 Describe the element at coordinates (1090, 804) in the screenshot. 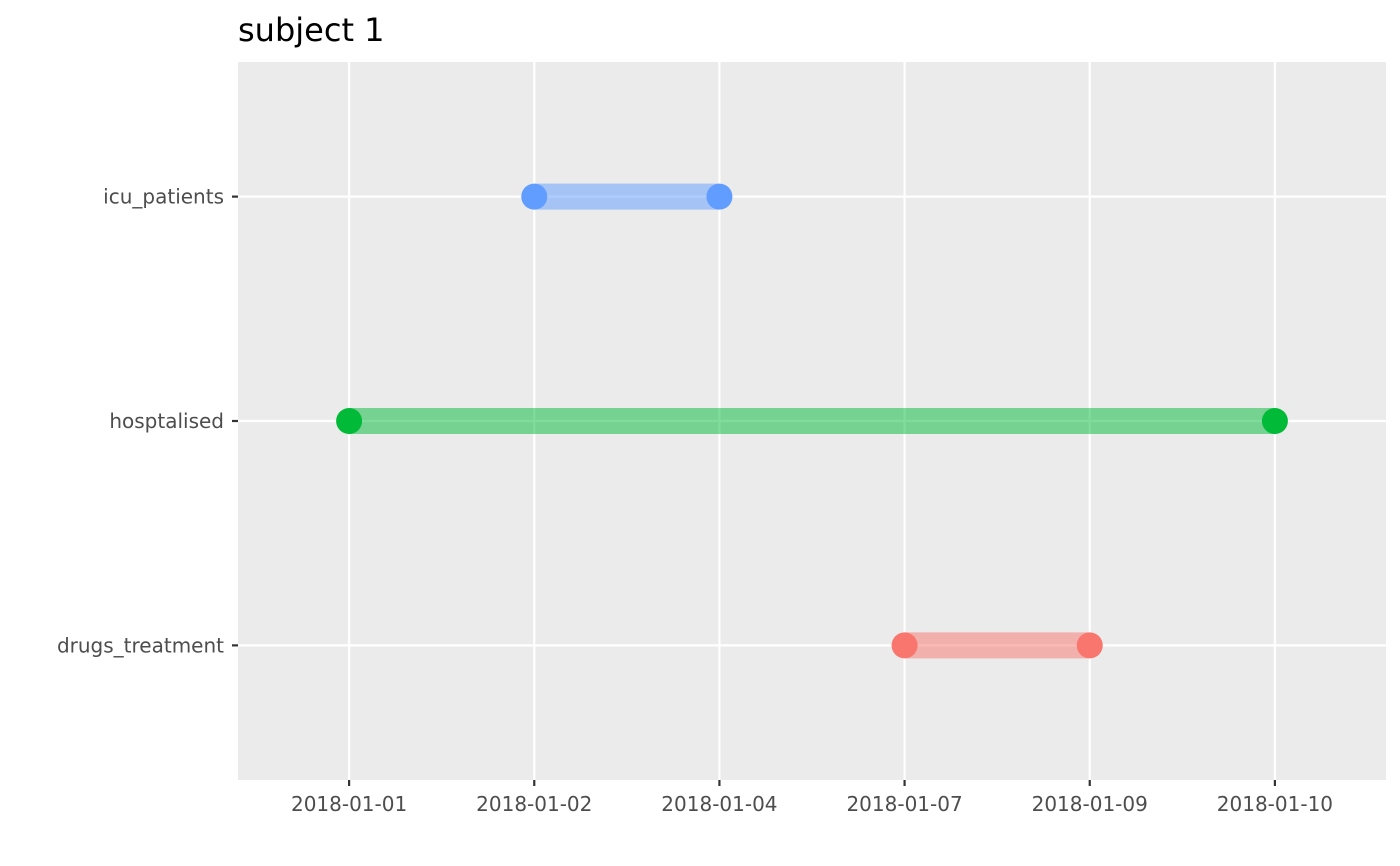

I see `x-tick-label: 2018-01-09` at that location.